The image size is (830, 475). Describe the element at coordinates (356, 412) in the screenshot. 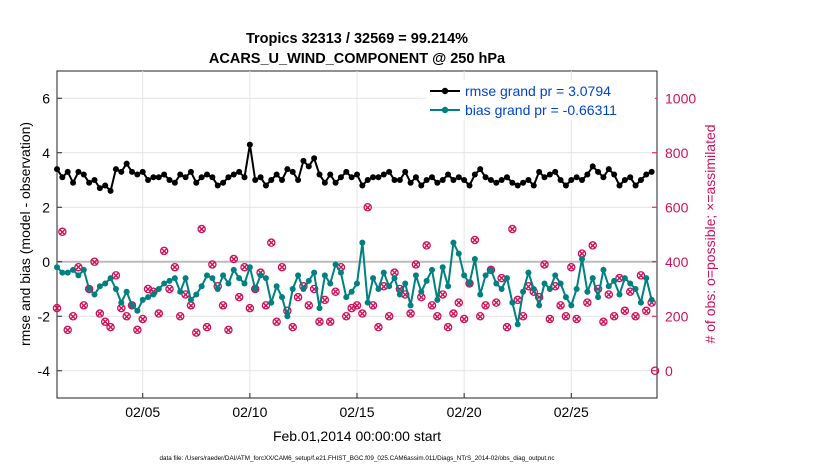

I see `x-tick-label: 02/15` at that location.